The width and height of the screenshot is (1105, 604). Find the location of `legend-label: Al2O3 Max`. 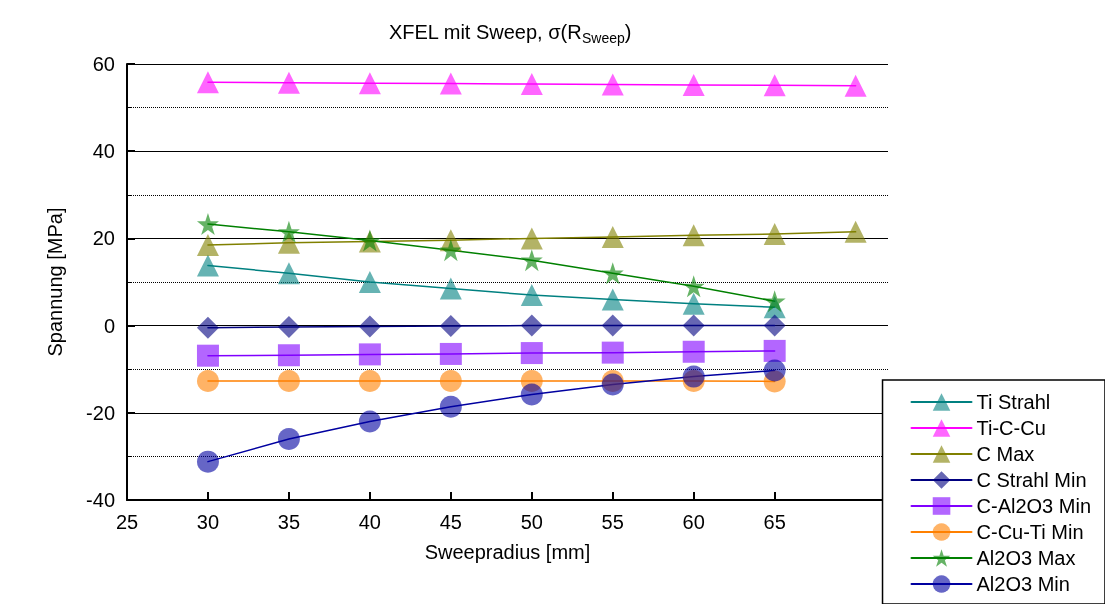

legend-label: Al2O3 Max is located at coordinates (1026, 558).